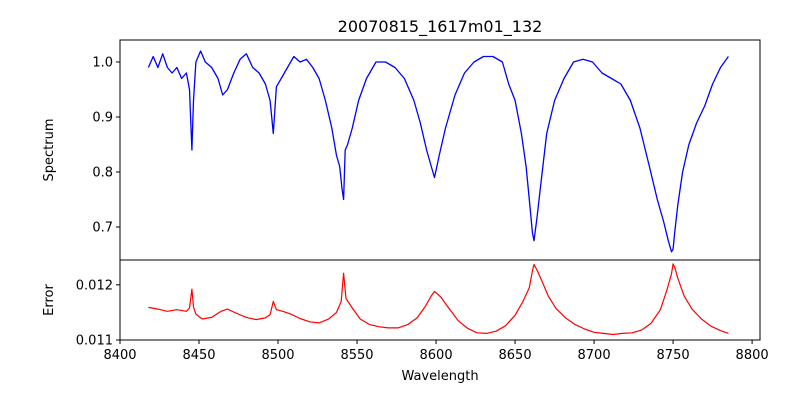 This screenshot has width=800, height=400. Describe the element at coordinates (439, 376) in the screenshot. I see `x-axis-label: Wavelength` at that location.